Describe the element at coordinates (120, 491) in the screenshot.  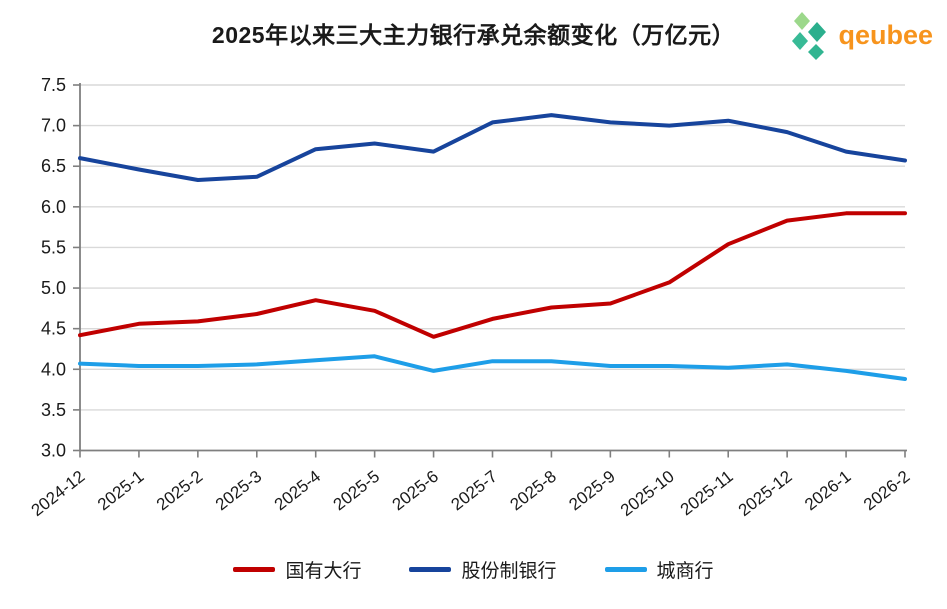
I see `x-tick-label: 2025-1` at that location.